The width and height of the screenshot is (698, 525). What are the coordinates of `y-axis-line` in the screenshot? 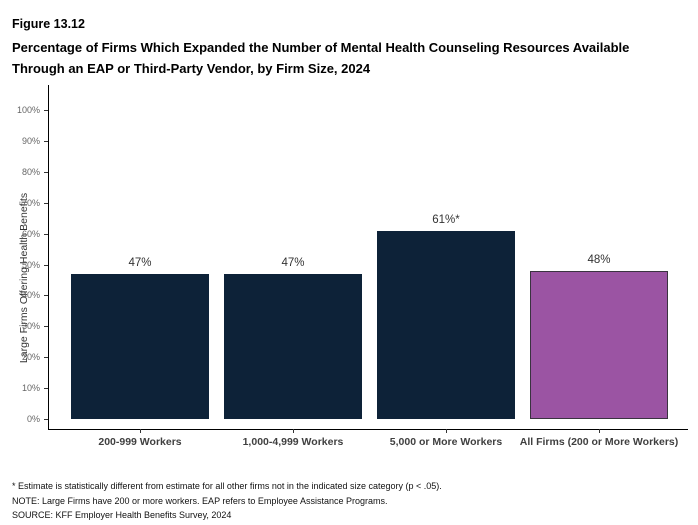 It's located at (48, 257).